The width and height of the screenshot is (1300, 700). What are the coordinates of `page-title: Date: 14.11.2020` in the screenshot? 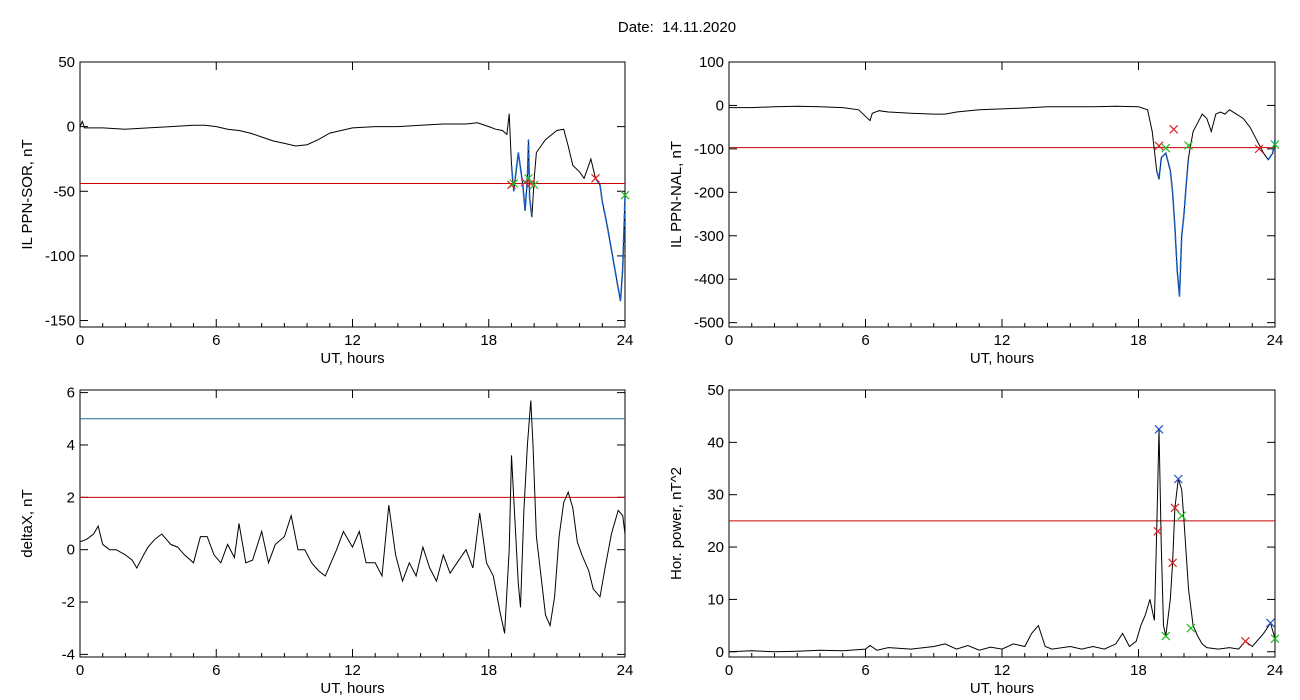 It's located at (677, 27).